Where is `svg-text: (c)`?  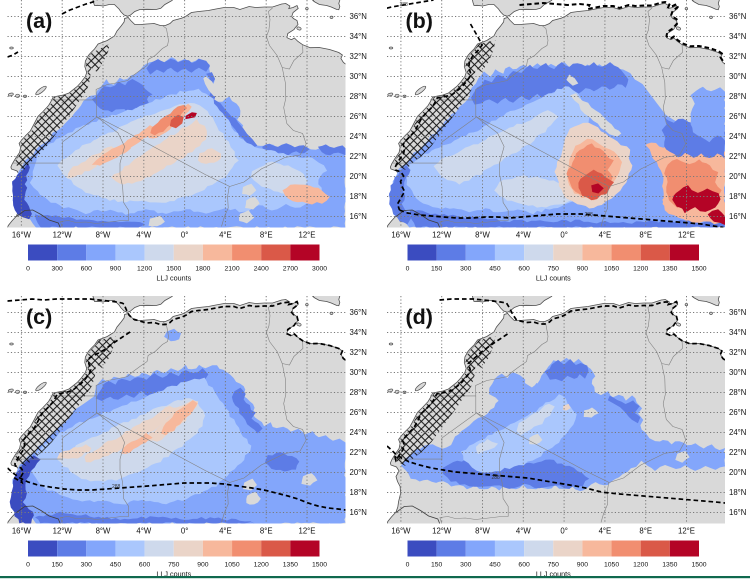 svg-text: (c) is located at coordinates (39, 317).